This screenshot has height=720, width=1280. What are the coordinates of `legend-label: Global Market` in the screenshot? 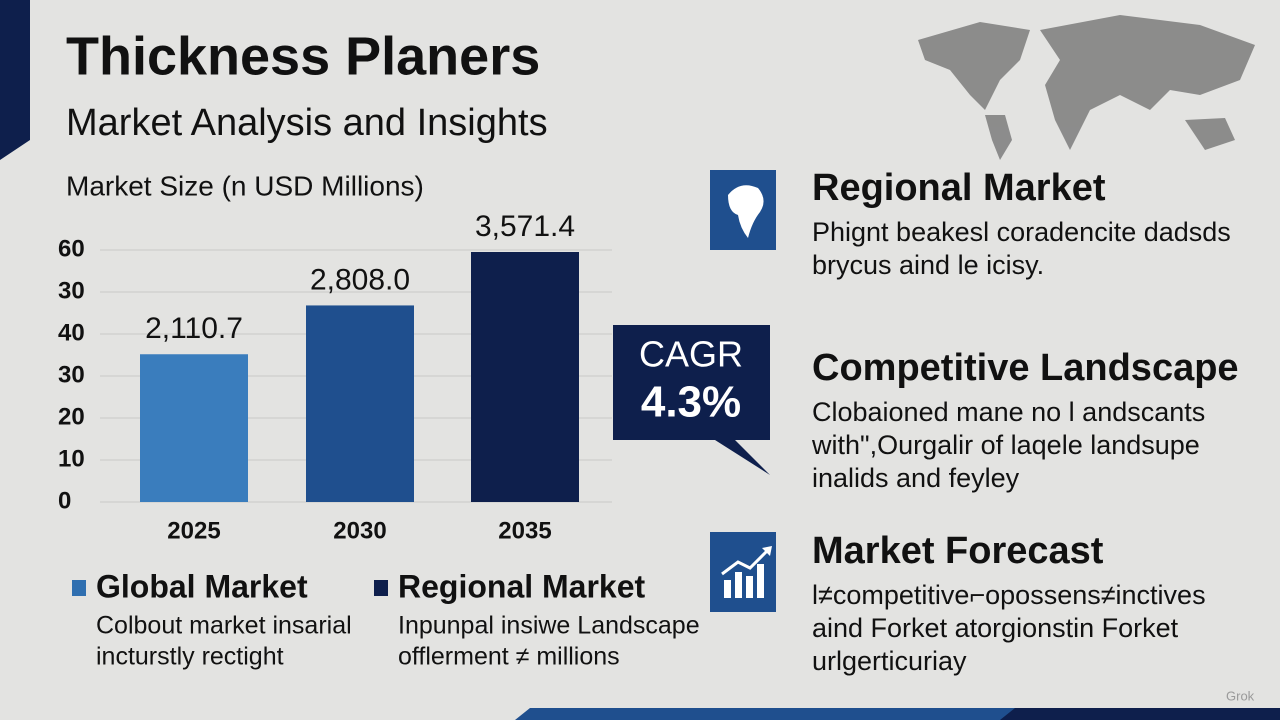 It's located at (202, 586).